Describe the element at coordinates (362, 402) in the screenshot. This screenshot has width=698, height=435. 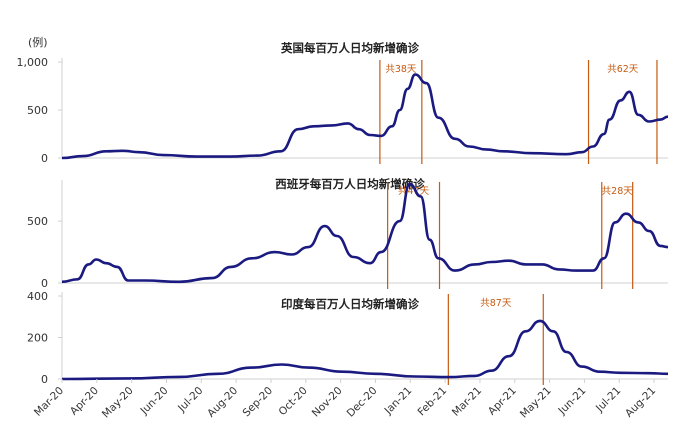
I see `x-tick-label: Dec-20` at that location.